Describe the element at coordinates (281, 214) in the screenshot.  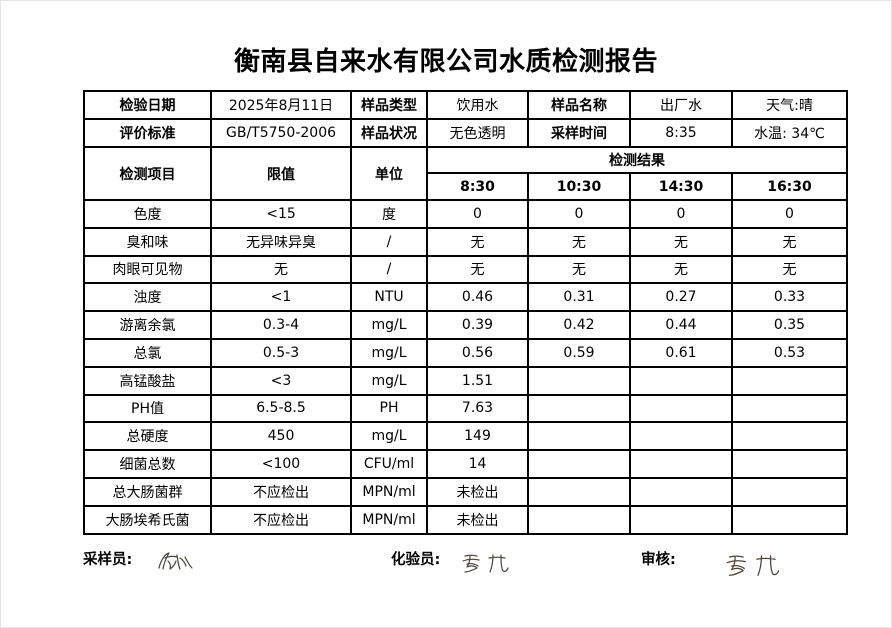
I see `limit-cell: <15` at that location.